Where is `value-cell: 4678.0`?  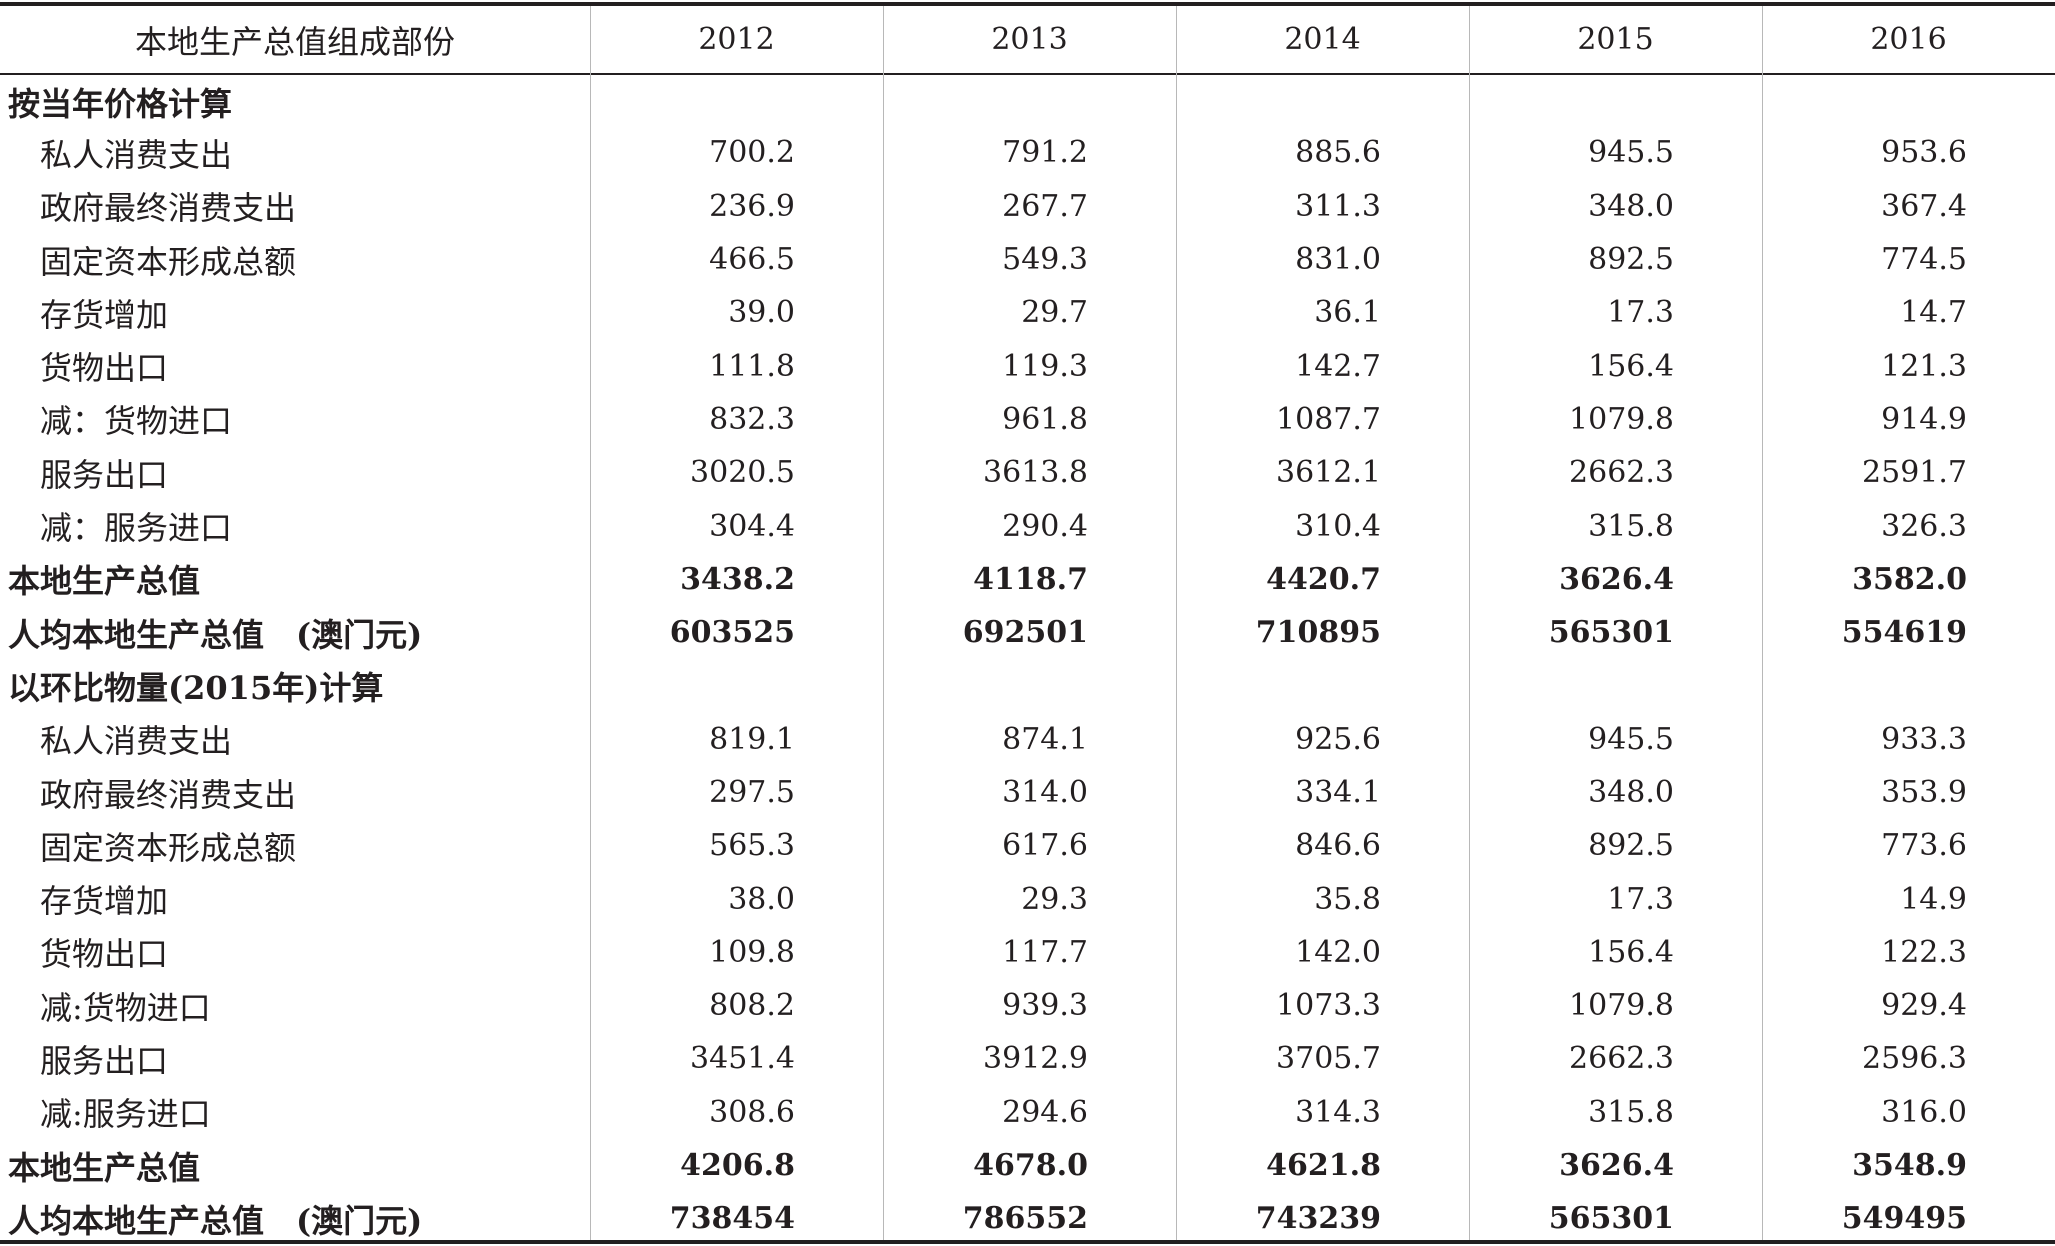
value-cell: 4678.0 is located at coordinates (1030, 1166).